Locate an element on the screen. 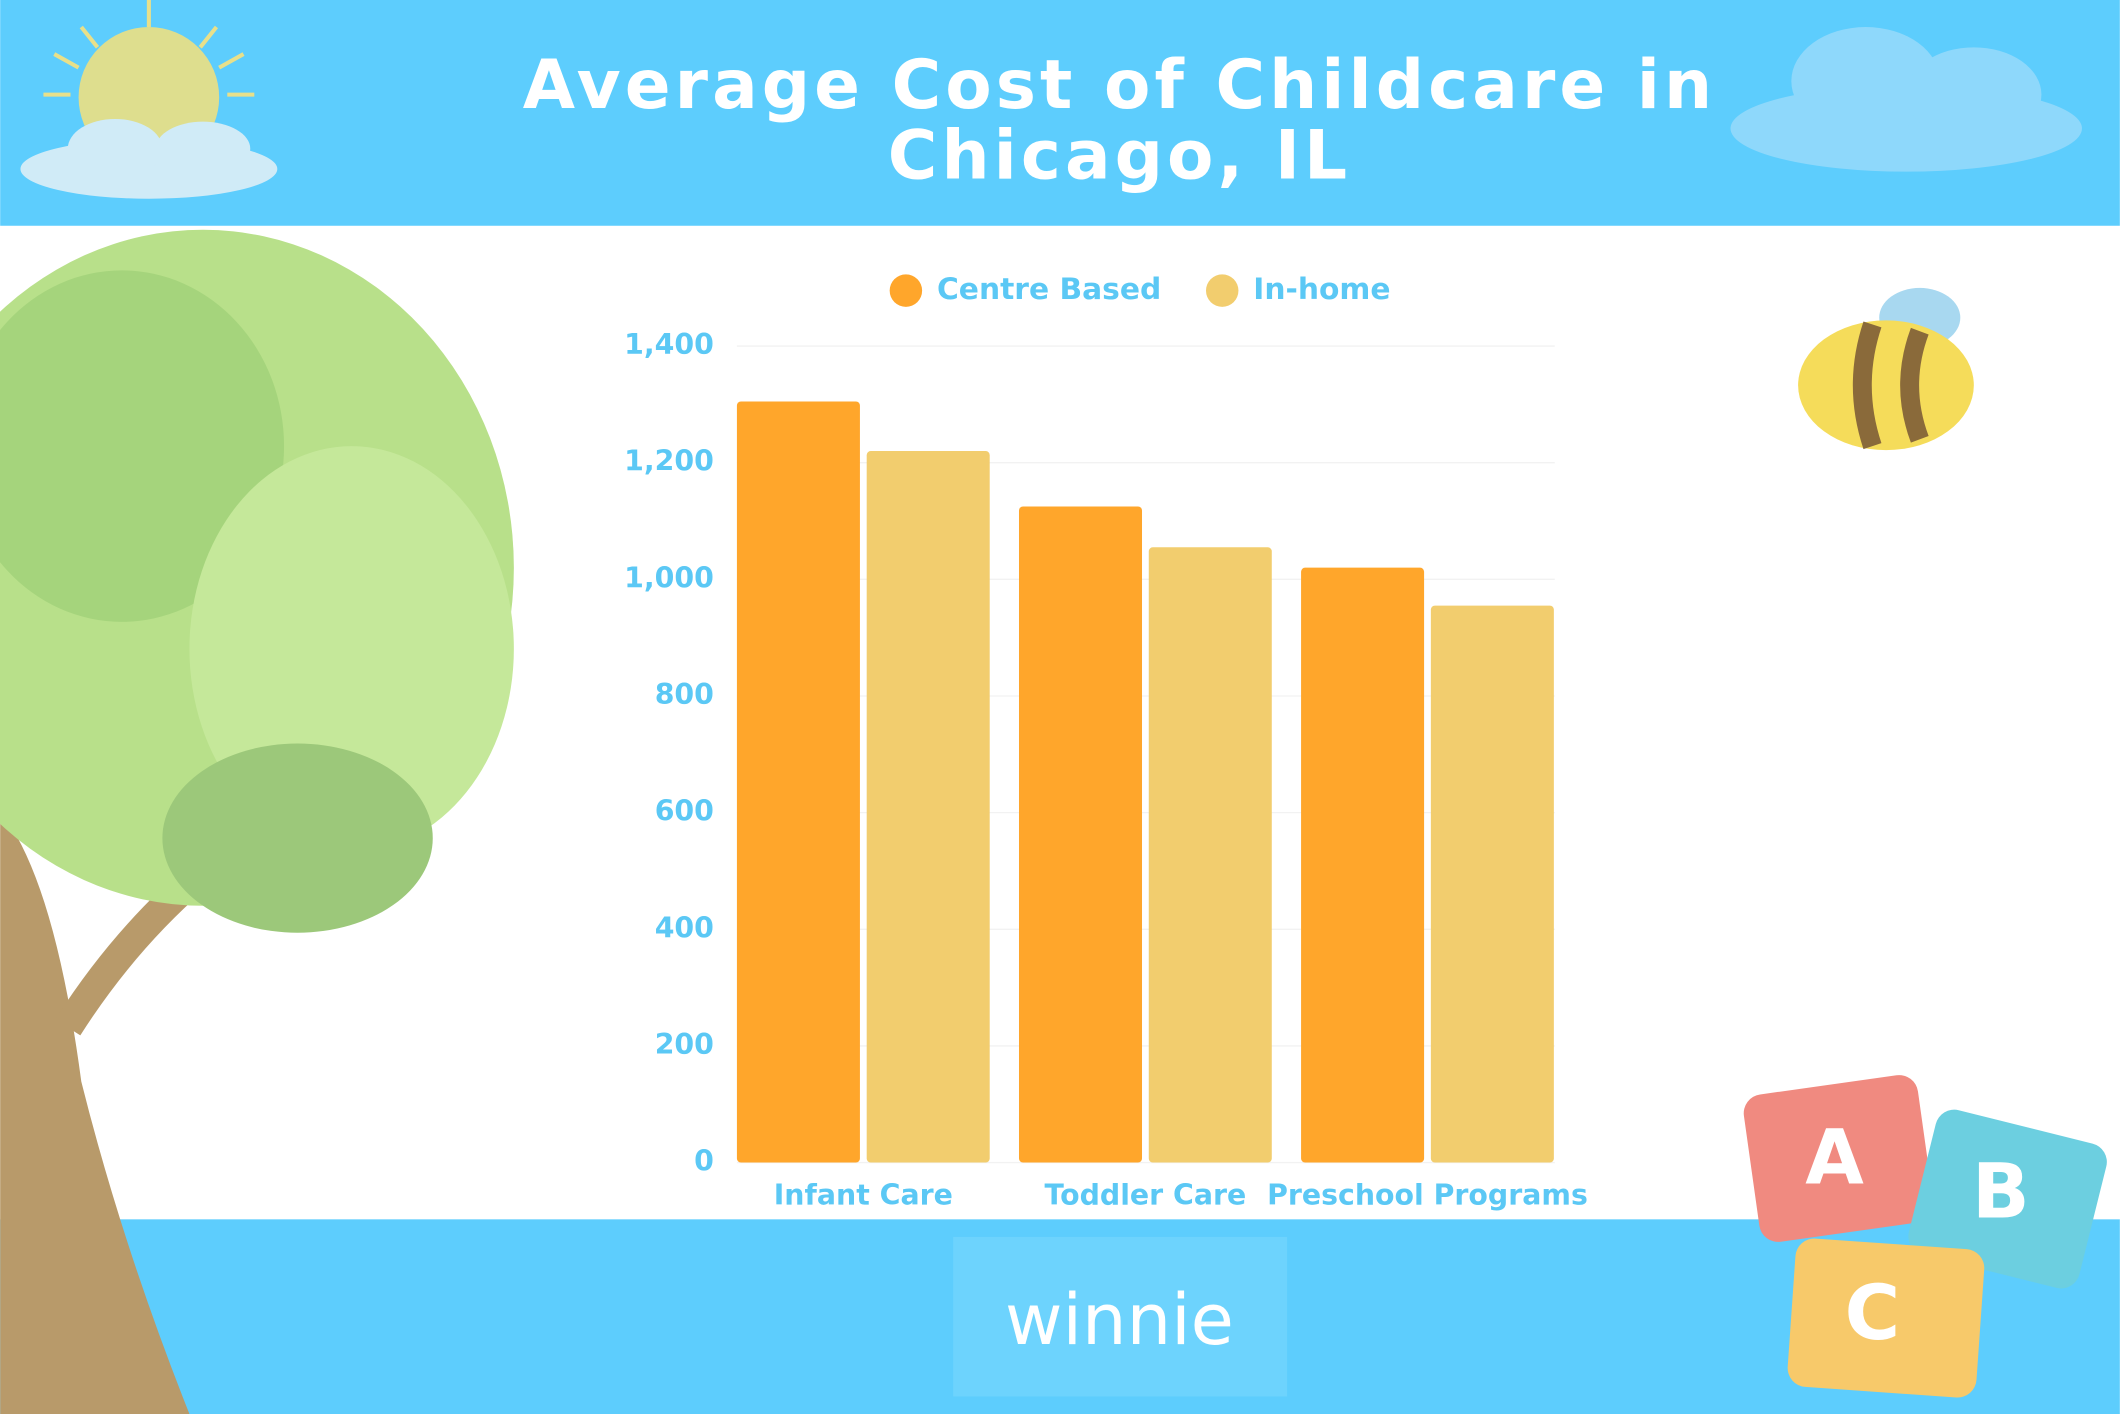 This screenshot has width=2120, height=1414. x-tick-label: Toddler Care is located at coordinates (1146, 1194).